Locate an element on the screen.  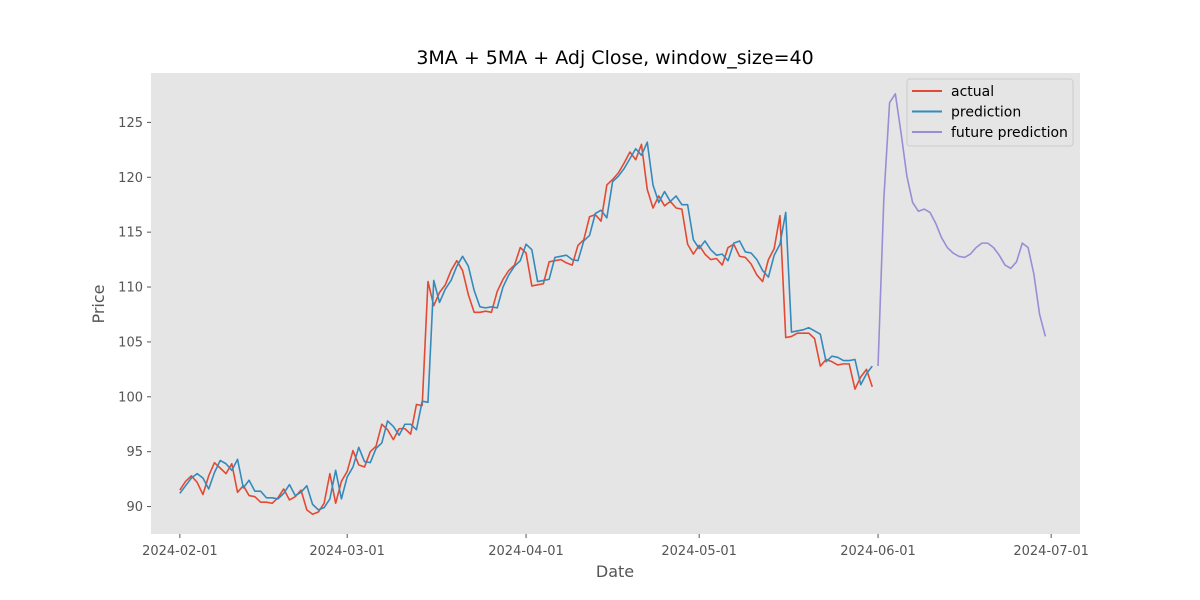
y-tick-label-4: 110 is located at coordinates (130, 288).